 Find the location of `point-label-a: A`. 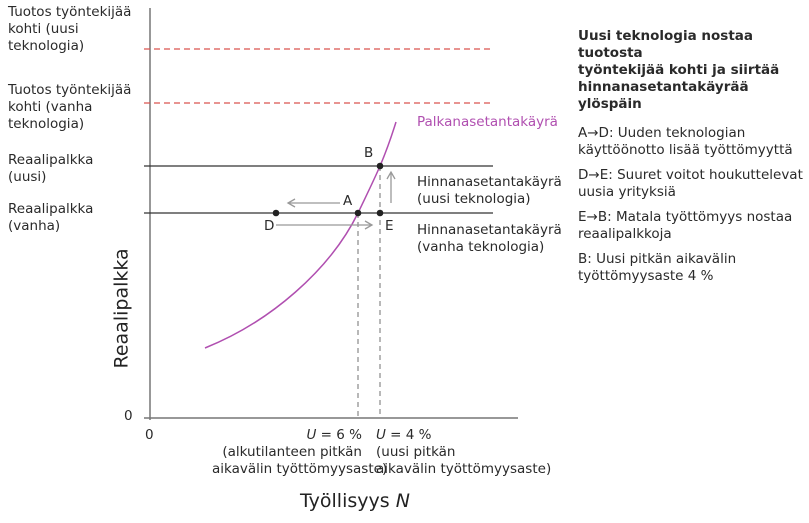

point-label-a: A is located at coordinates (348, 201).